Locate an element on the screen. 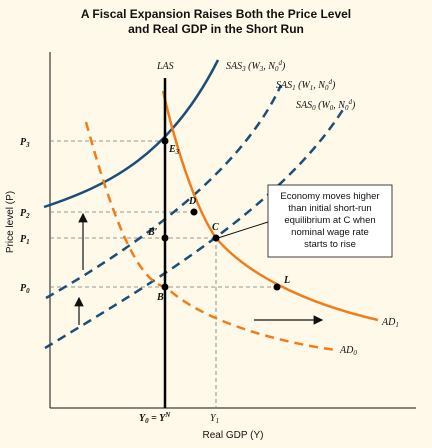 This screenshot has width=432, height=448. point-d is located at coordinates (194, 212).